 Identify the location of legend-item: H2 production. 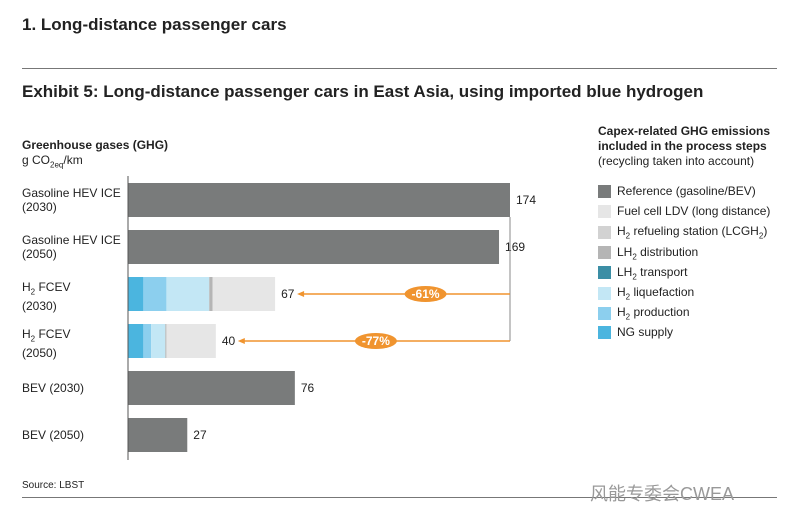
(644, 313).